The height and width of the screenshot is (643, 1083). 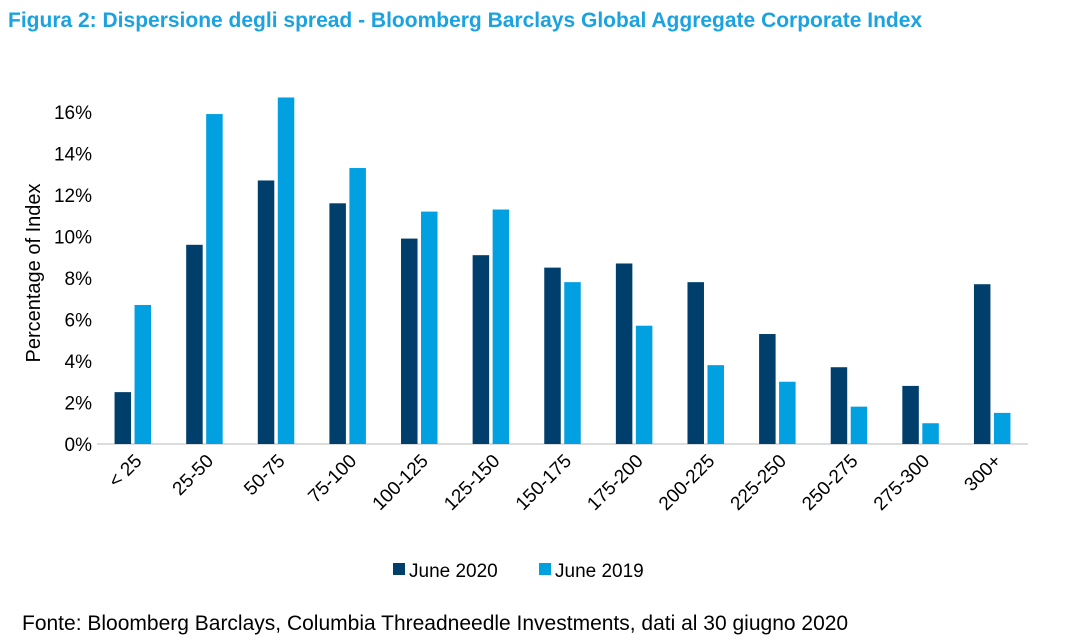 I want to click on y-tick-label: 14%, so click(x=73, y=155).